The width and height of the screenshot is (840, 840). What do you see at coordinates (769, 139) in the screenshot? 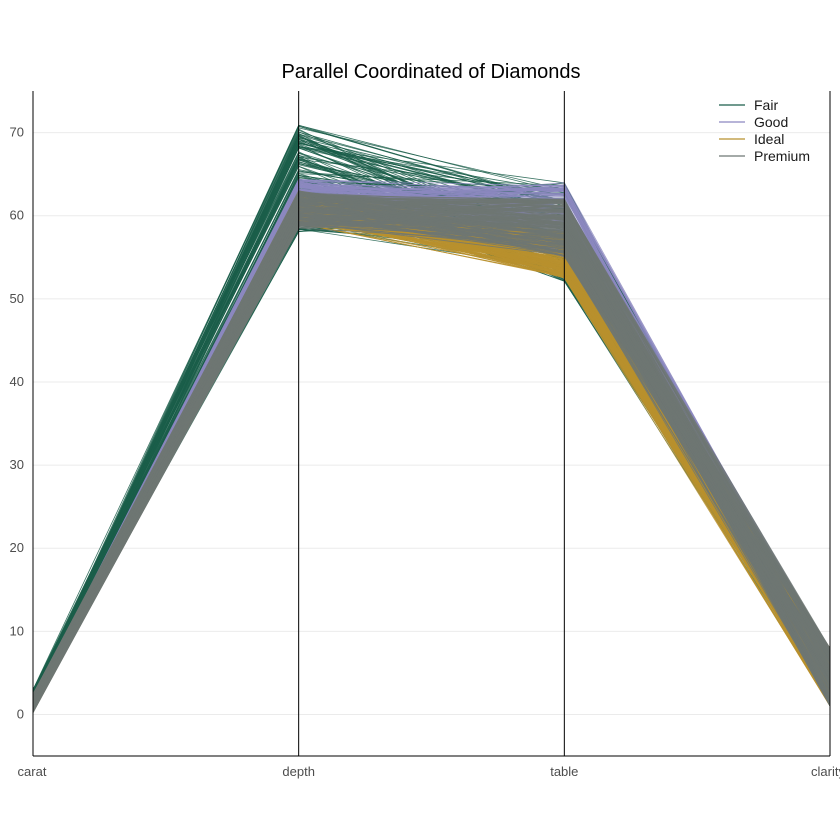
I see `legend-label: Ideal` at bounding box center [769, 139].